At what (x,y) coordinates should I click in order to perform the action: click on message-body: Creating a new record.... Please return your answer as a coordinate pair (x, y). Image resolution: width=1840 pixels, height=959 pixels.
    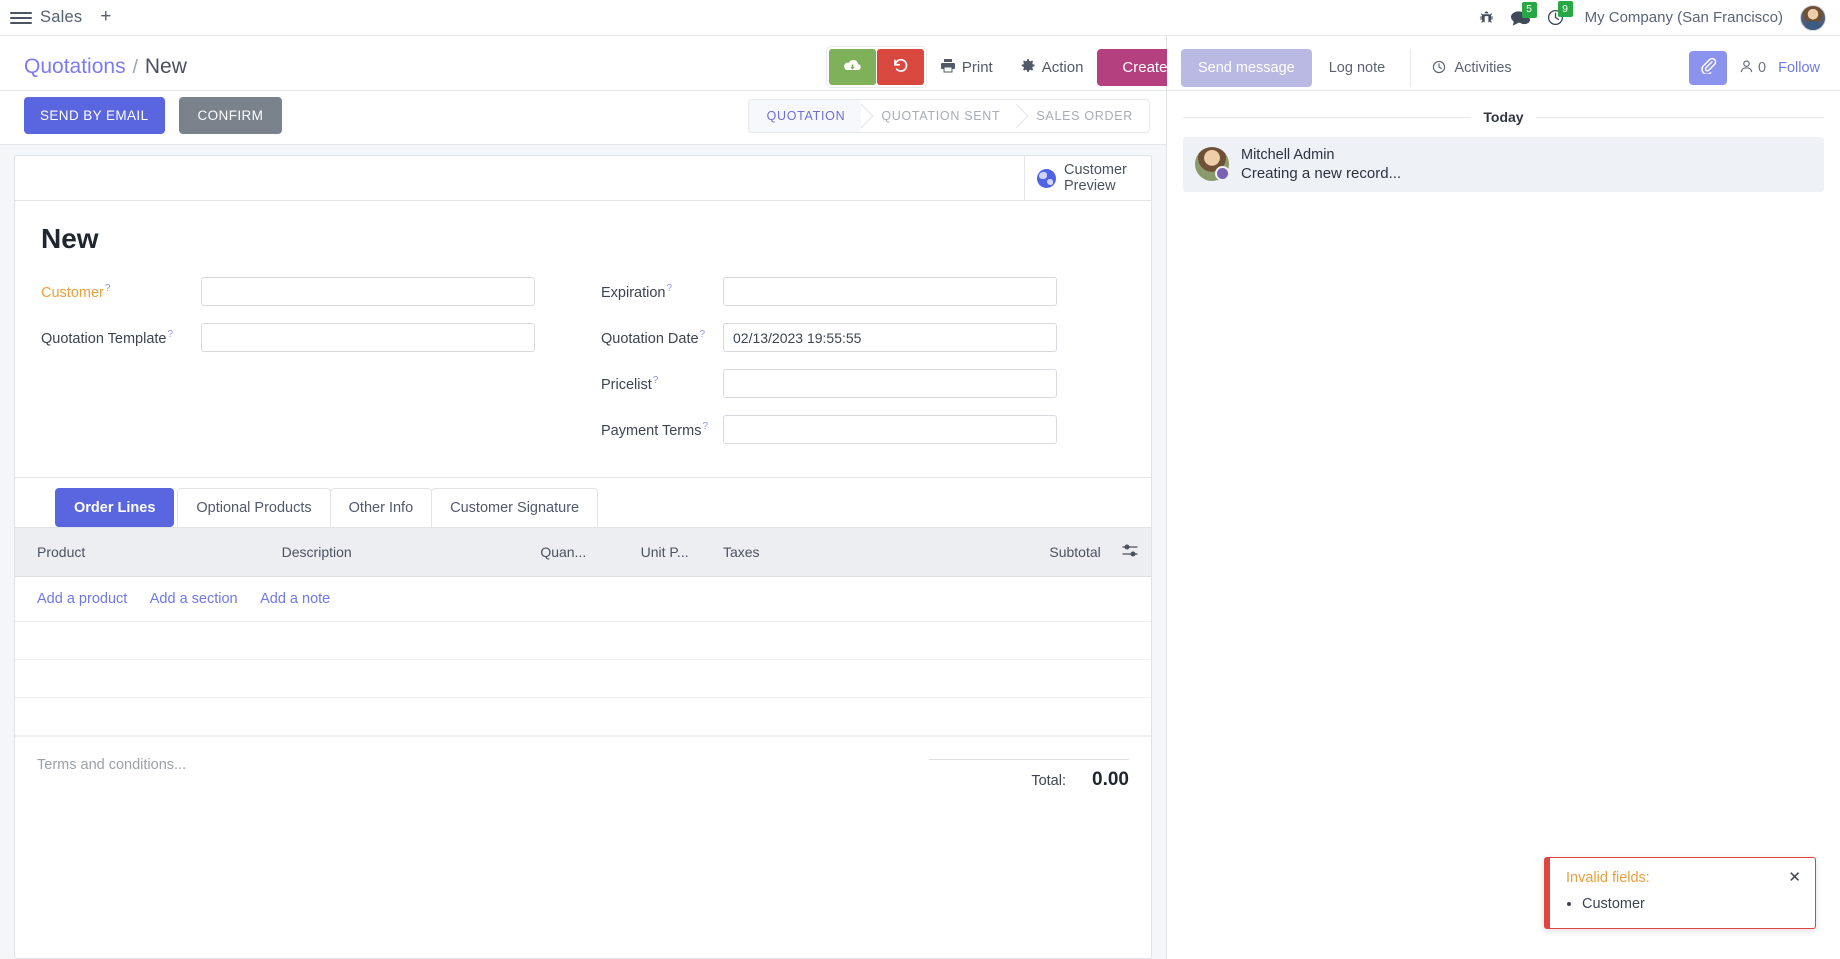
    Looking at the image, I should click on (1321, 173).